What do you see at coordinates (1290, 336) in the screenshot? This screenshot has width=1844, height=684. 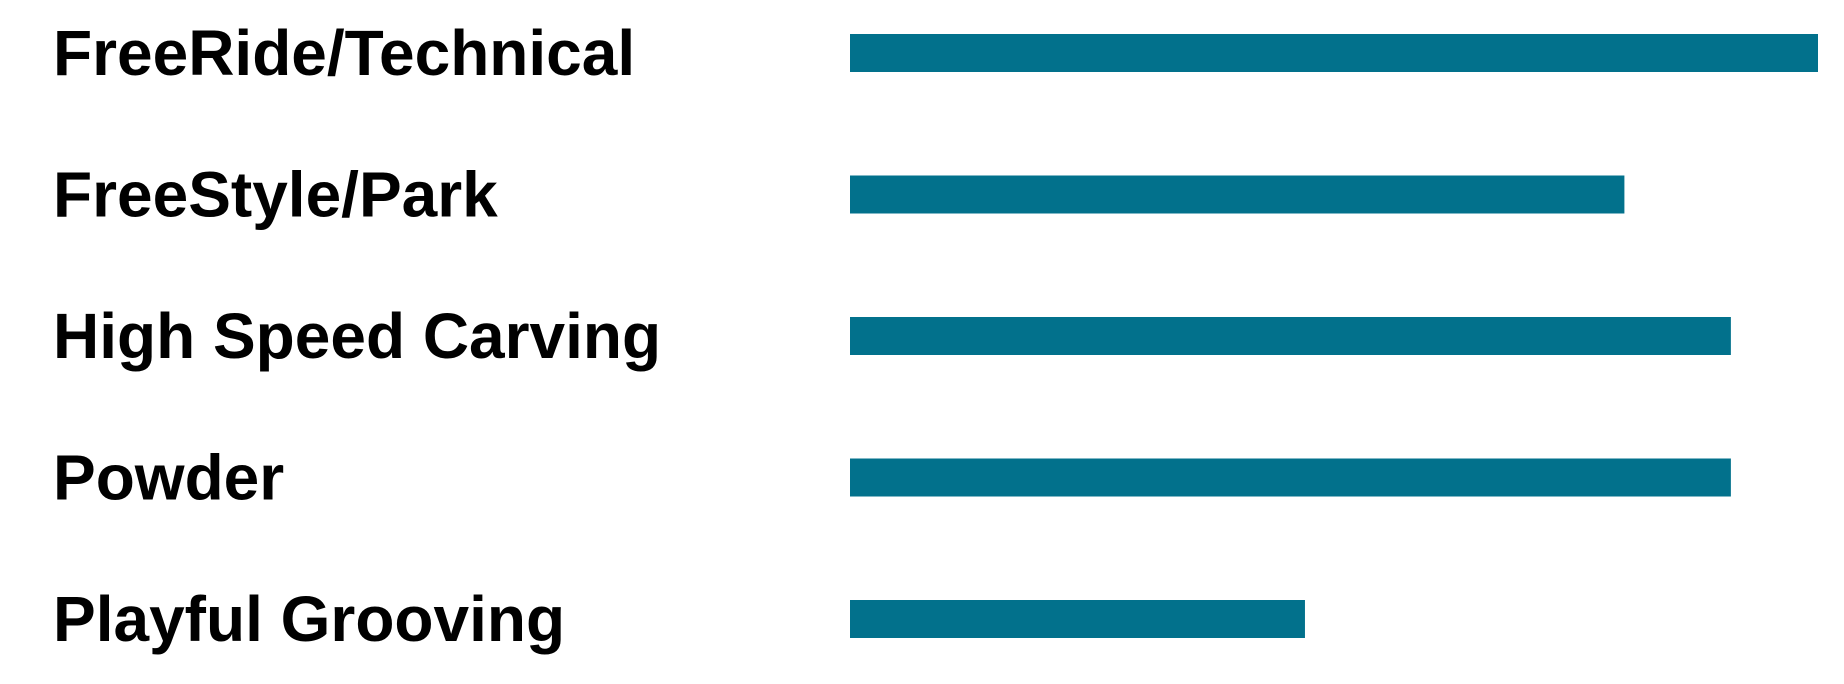 I see `bar-high-speed-carving` at bounding box center [1290, 336].